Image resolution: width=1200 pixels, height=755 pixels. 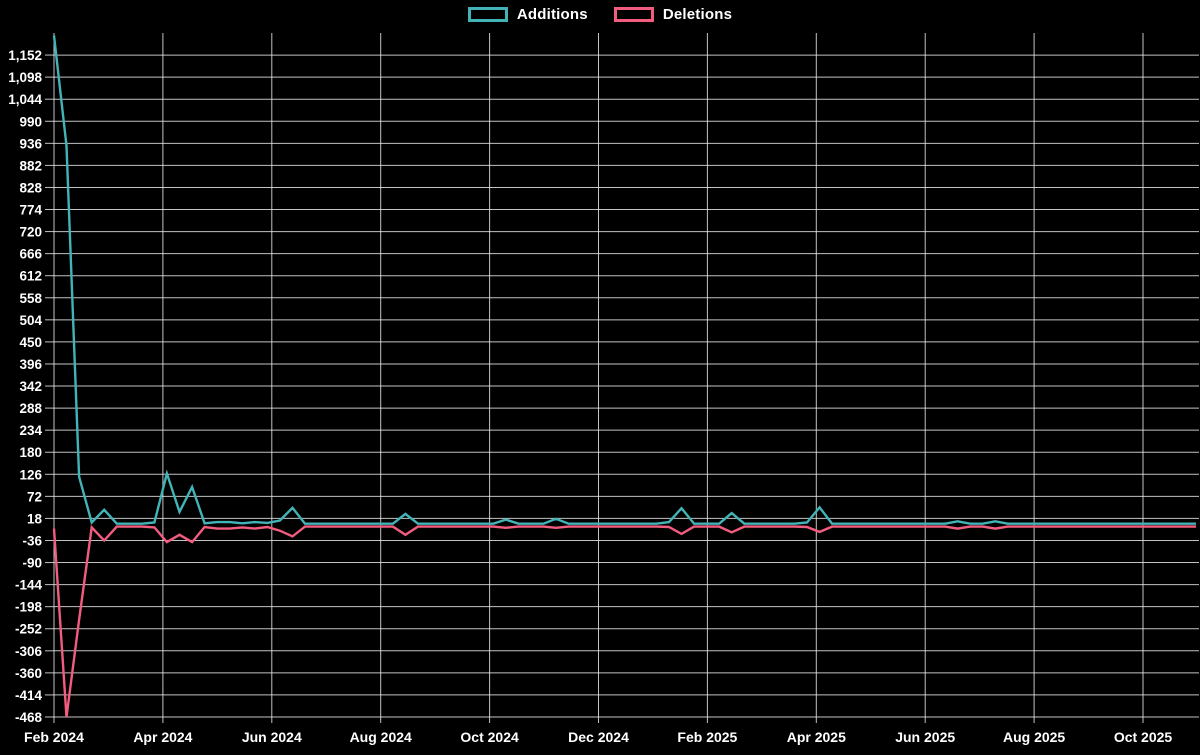 I want to click on y-axis-label: 558, so click(x=30, y=298).